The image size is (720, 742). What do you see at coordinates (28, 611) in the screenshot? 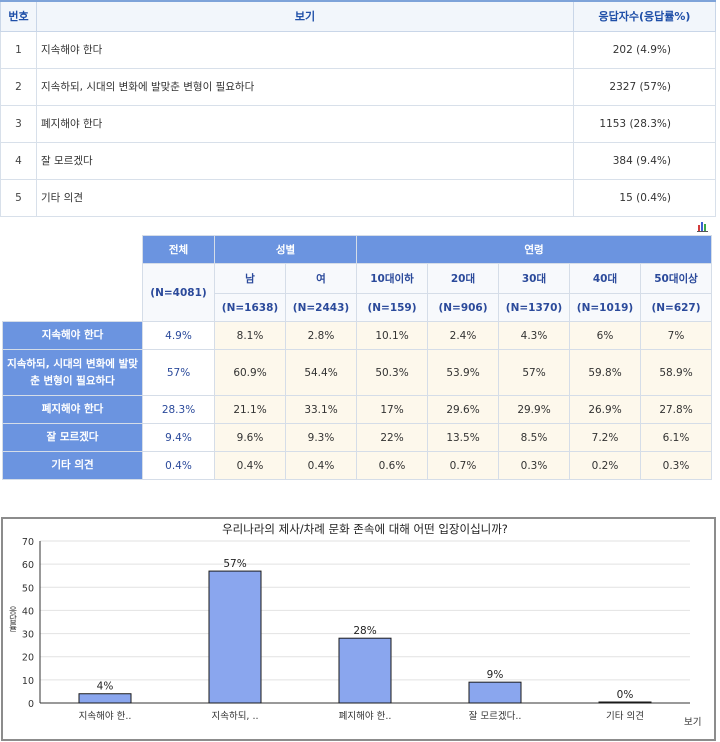
I see `y-tick-label: 40` at bounding box center [28, 611].